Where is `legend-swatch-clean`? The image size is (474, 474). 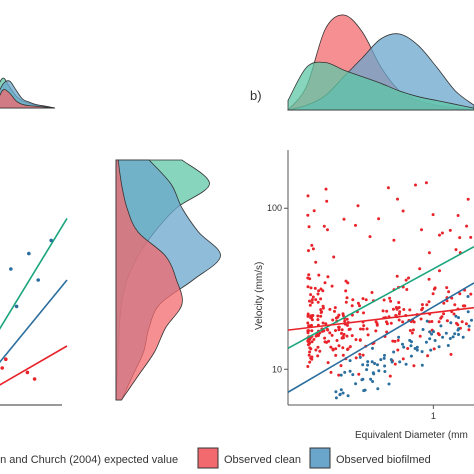
legend-swatch-clean is located at coordinates (208, 458).